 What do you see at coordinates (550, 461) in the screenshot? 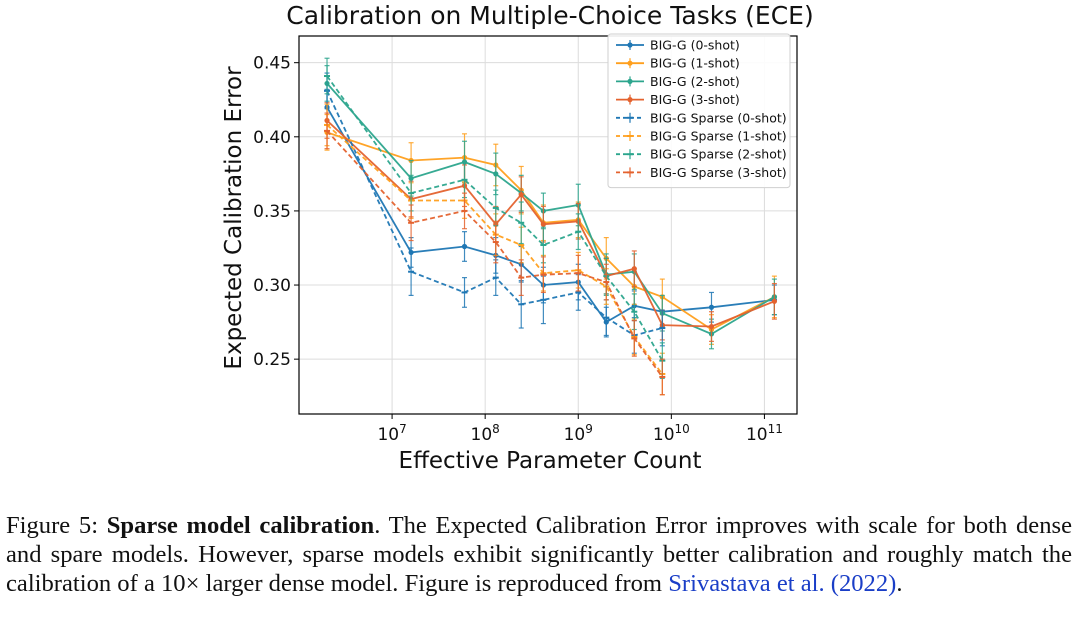
I see `x-axis-label: Effective Parameter Count` at bounding box center [550, 461].